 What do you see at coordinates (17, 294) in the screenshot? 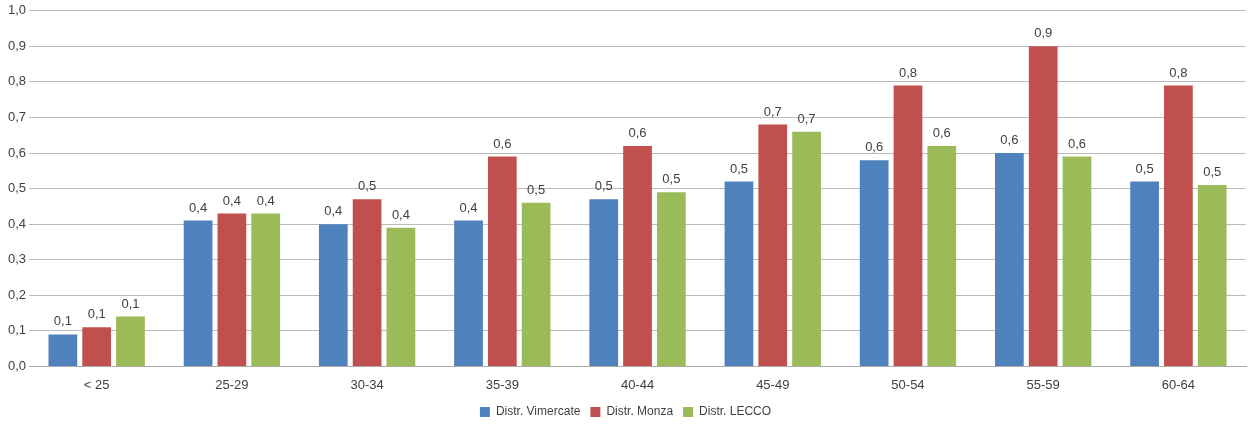
I see `y-tick-label: 0,2` at bounding box center [17, 294].